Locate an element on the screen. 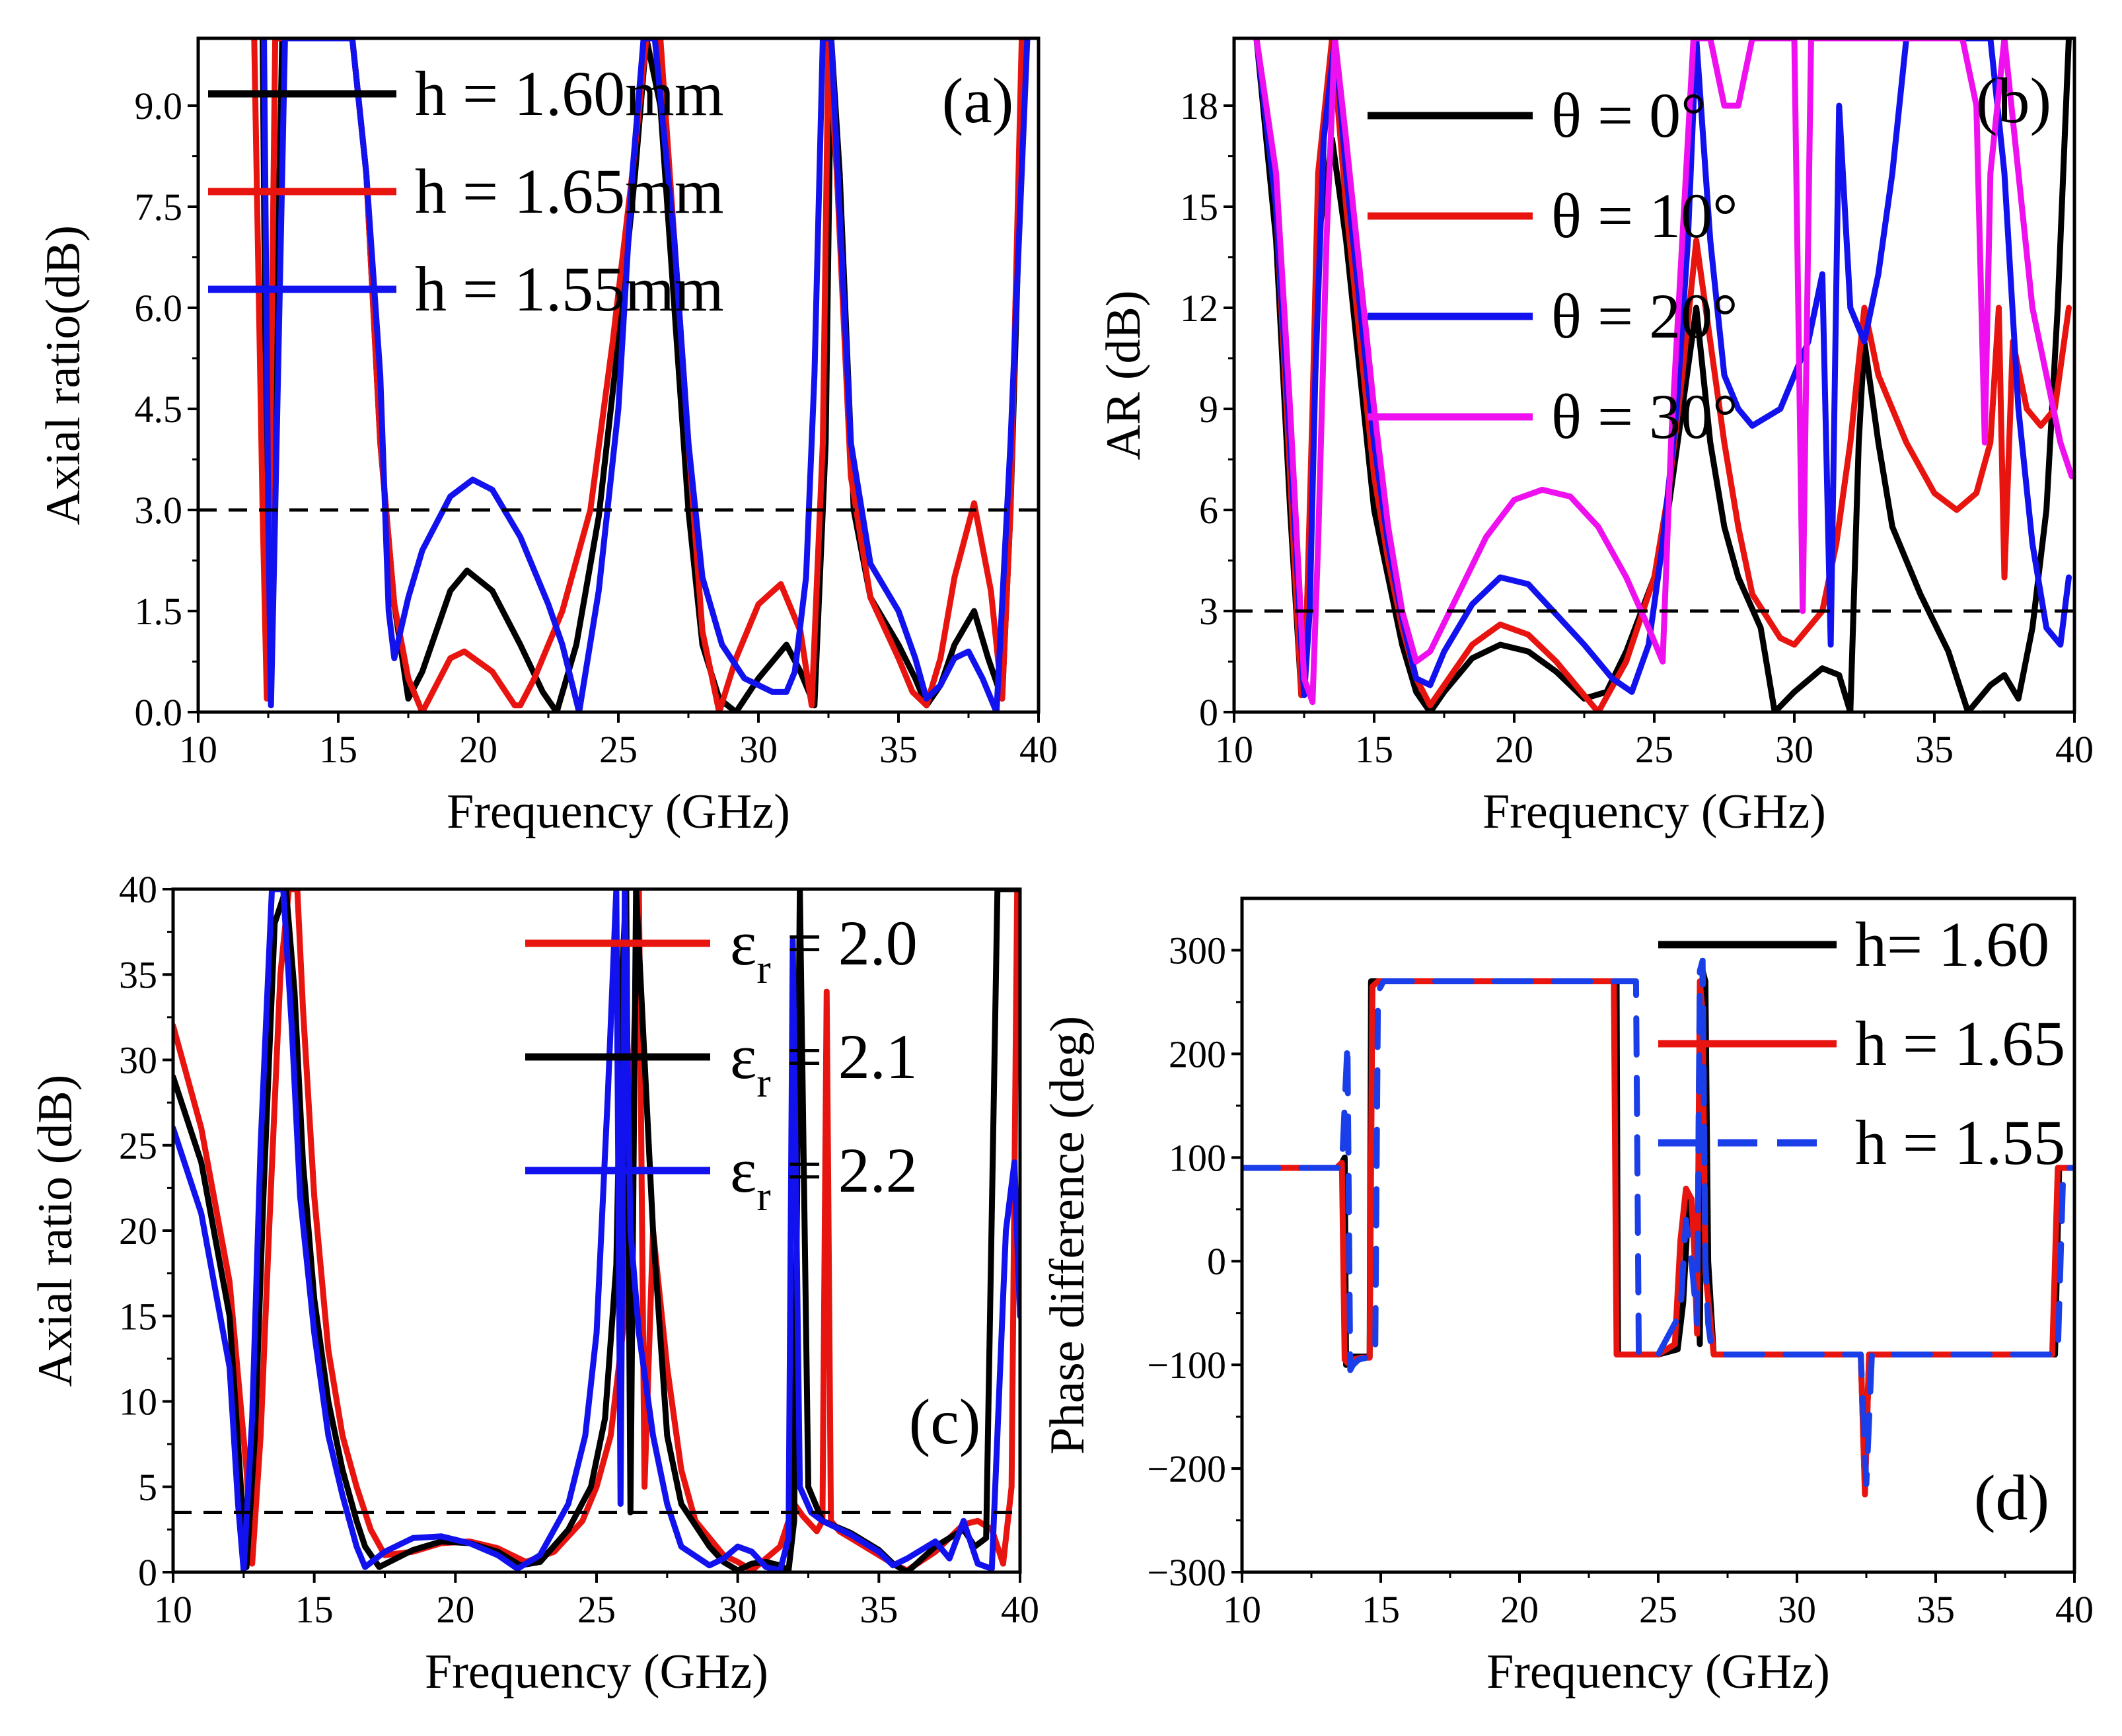 The width and height of the screenshot is (2122, 1736). y-tick-label: 25 is located at coordinates (138, 1145).